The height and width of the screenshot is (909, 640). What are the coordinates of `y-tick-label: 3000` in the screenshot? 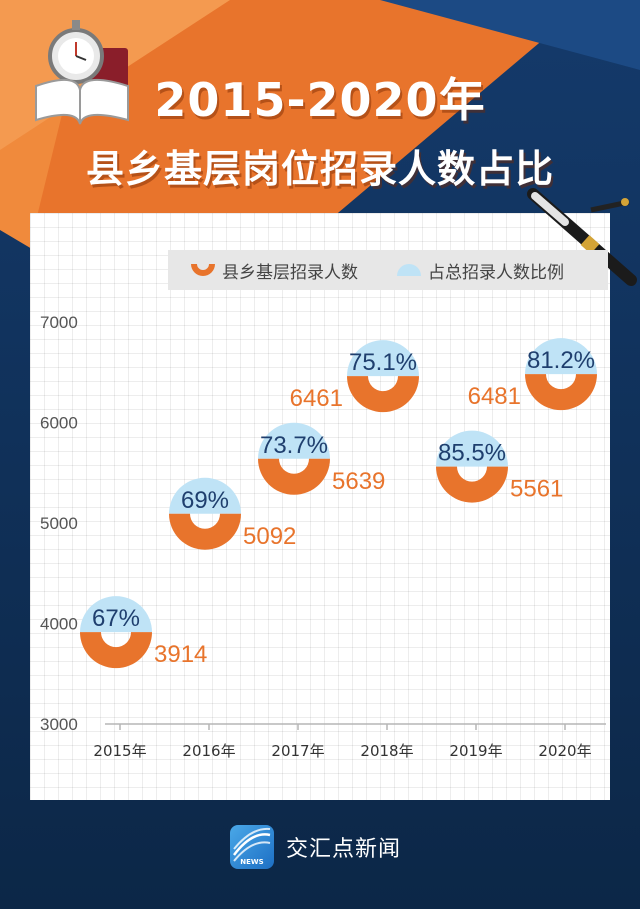 It's located at (59, 724).